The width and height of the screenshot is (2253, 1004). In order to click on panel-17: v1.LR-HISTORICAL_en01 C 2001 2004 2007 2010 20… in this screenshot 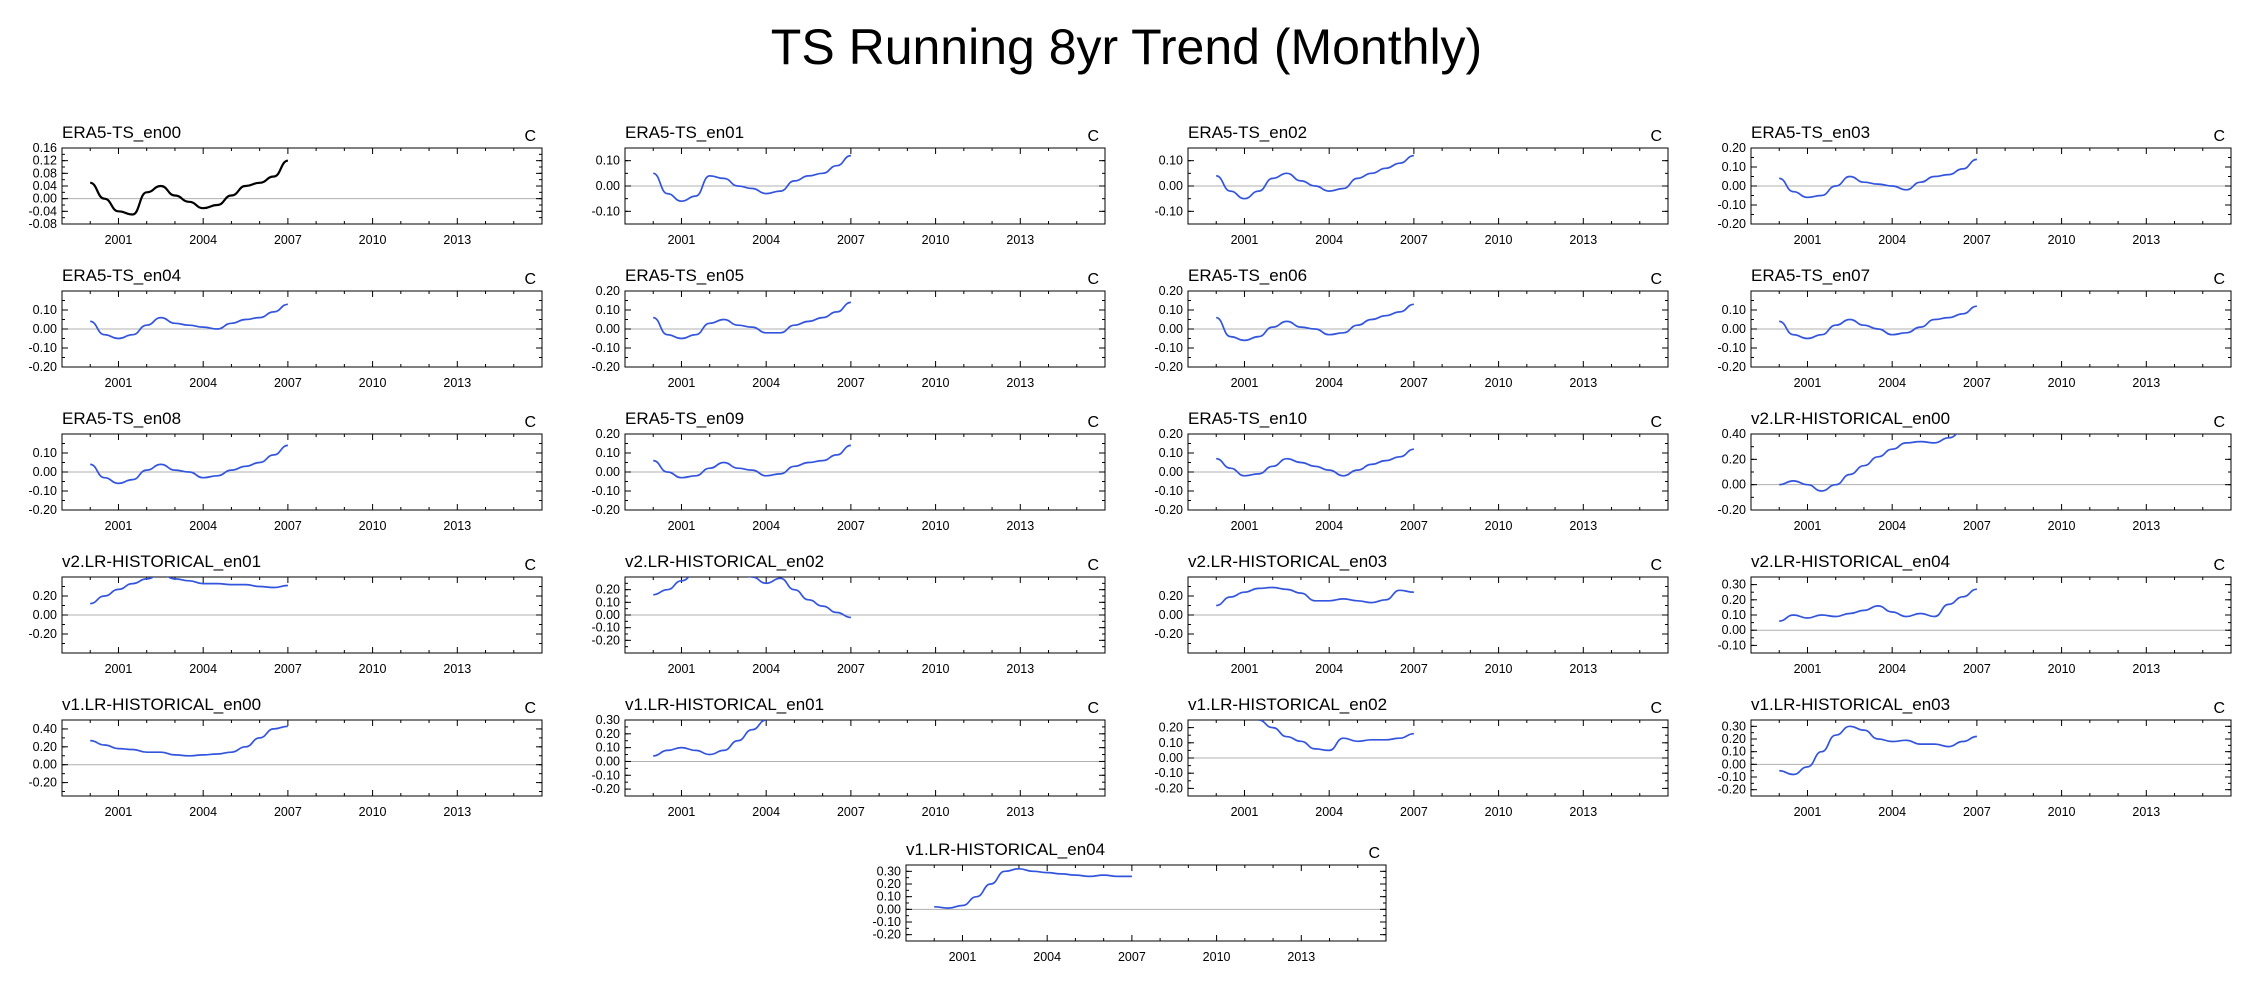, I will do `click(849, 757)`.